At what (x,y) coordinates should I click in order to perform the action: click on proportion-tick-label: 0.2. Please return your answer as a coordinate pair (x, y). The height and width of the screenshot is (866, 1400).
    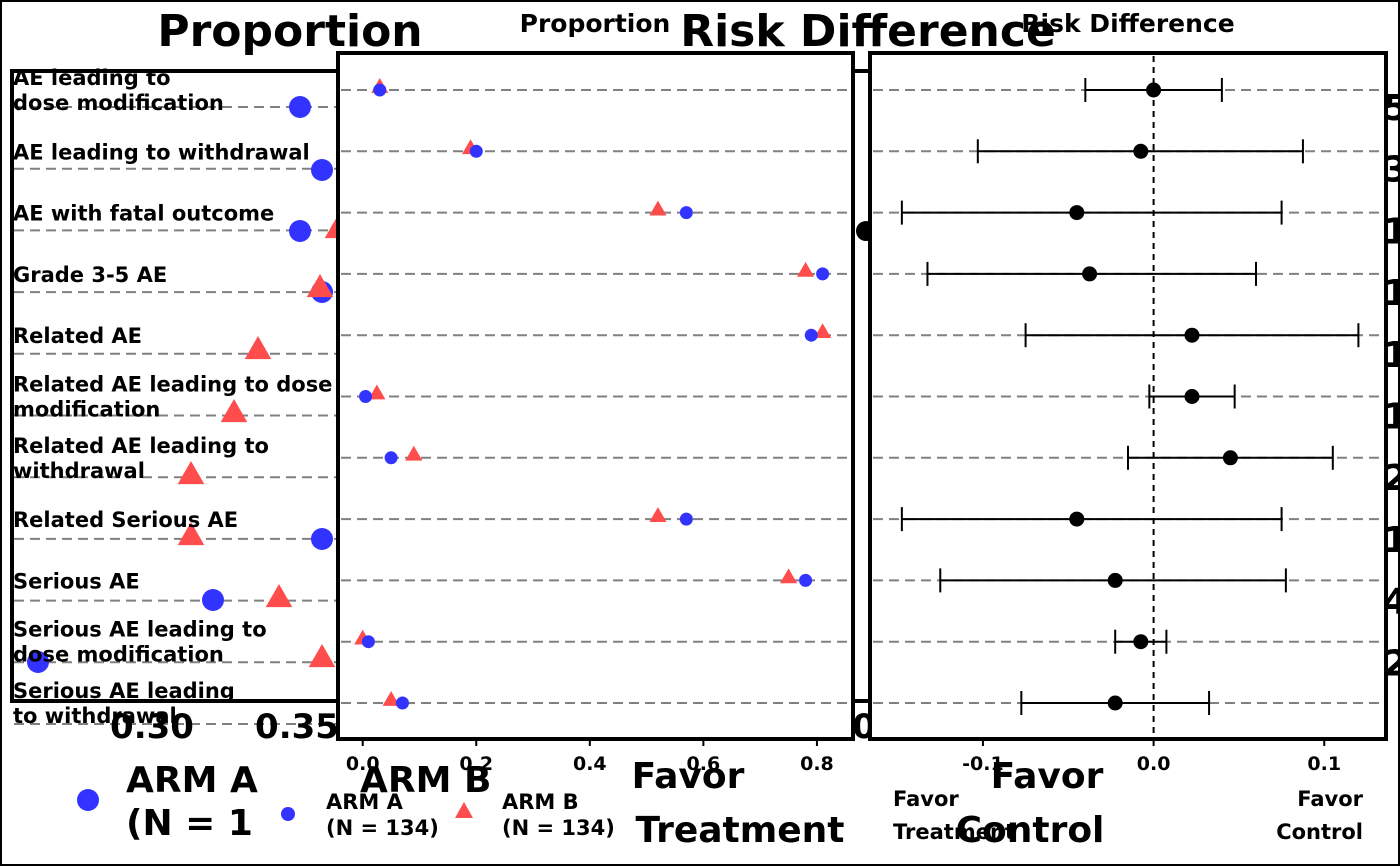
    Looking at the image, I should click on (476, 764).